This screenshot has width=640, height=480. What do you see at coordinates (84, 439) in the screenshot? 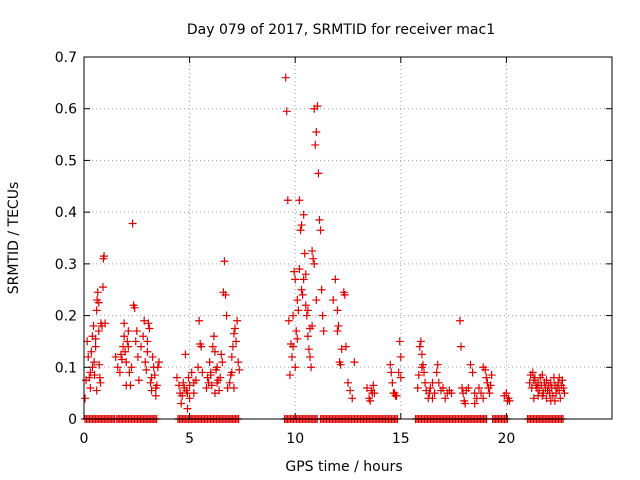
I see `x-tick-label: 0` at bounding box center [84, 439].